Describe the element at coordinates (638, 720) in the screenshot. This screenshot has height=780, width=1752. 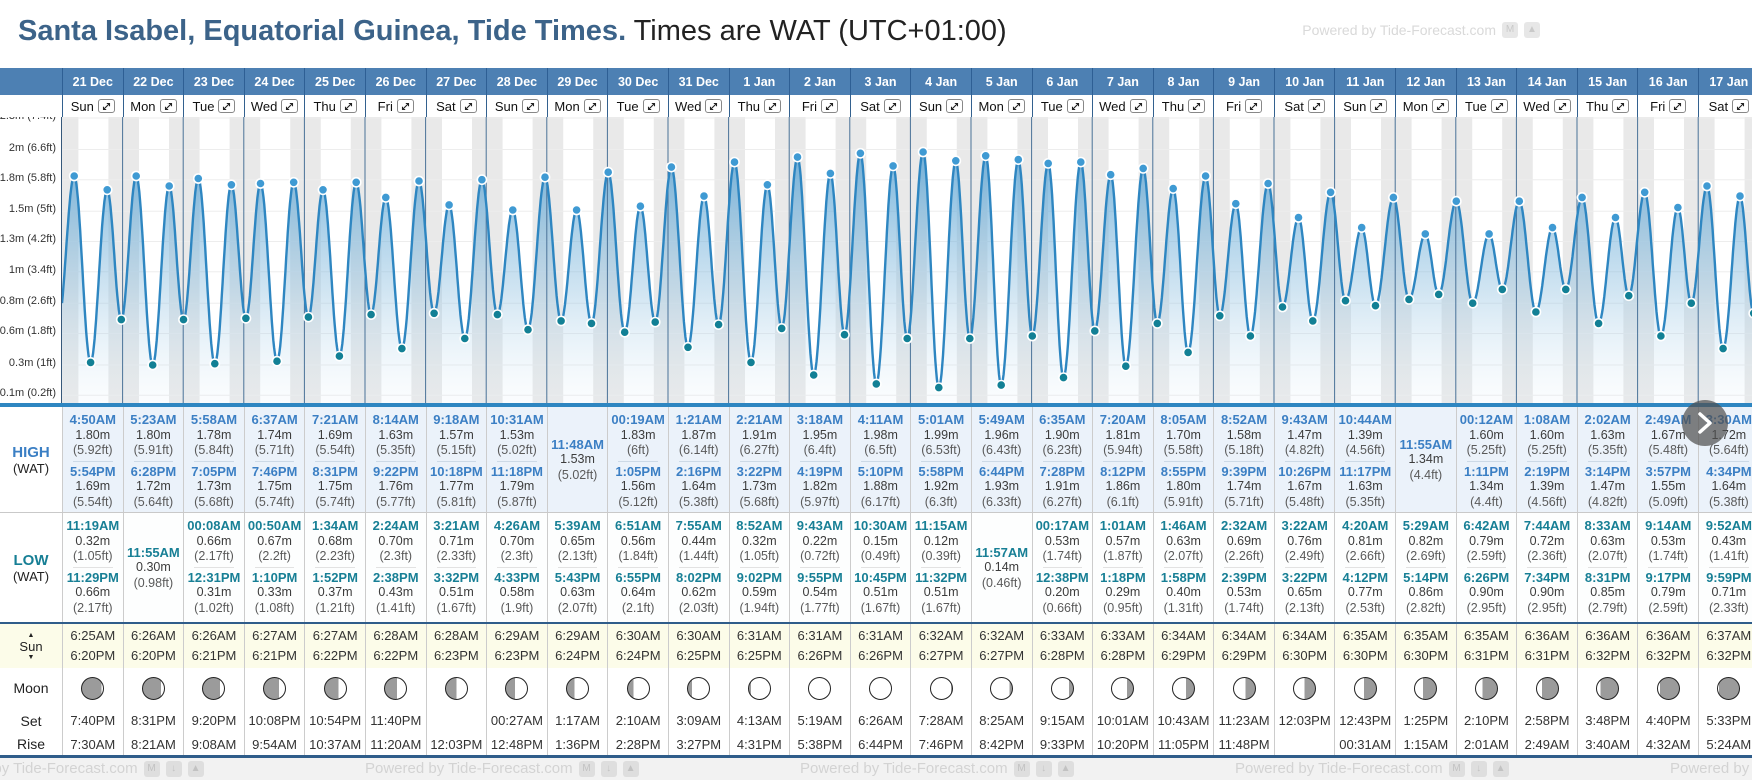
I see `moonset-time: 2:10AM` at that location.